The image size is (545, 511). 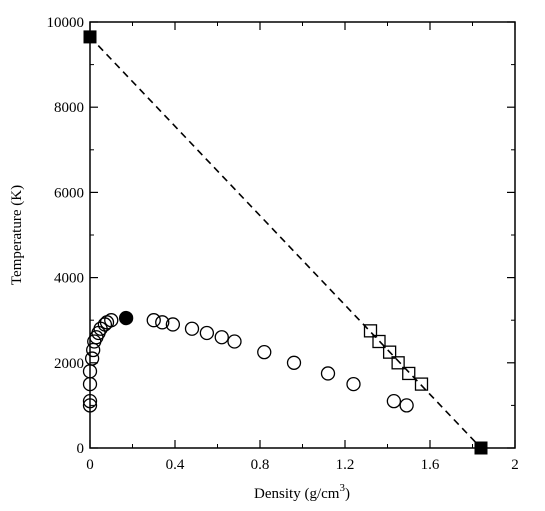 What do you see at coordinates (81, 449) in the screenshot?
I see `y-tick-label: 0` at bounding box center [81, 449].